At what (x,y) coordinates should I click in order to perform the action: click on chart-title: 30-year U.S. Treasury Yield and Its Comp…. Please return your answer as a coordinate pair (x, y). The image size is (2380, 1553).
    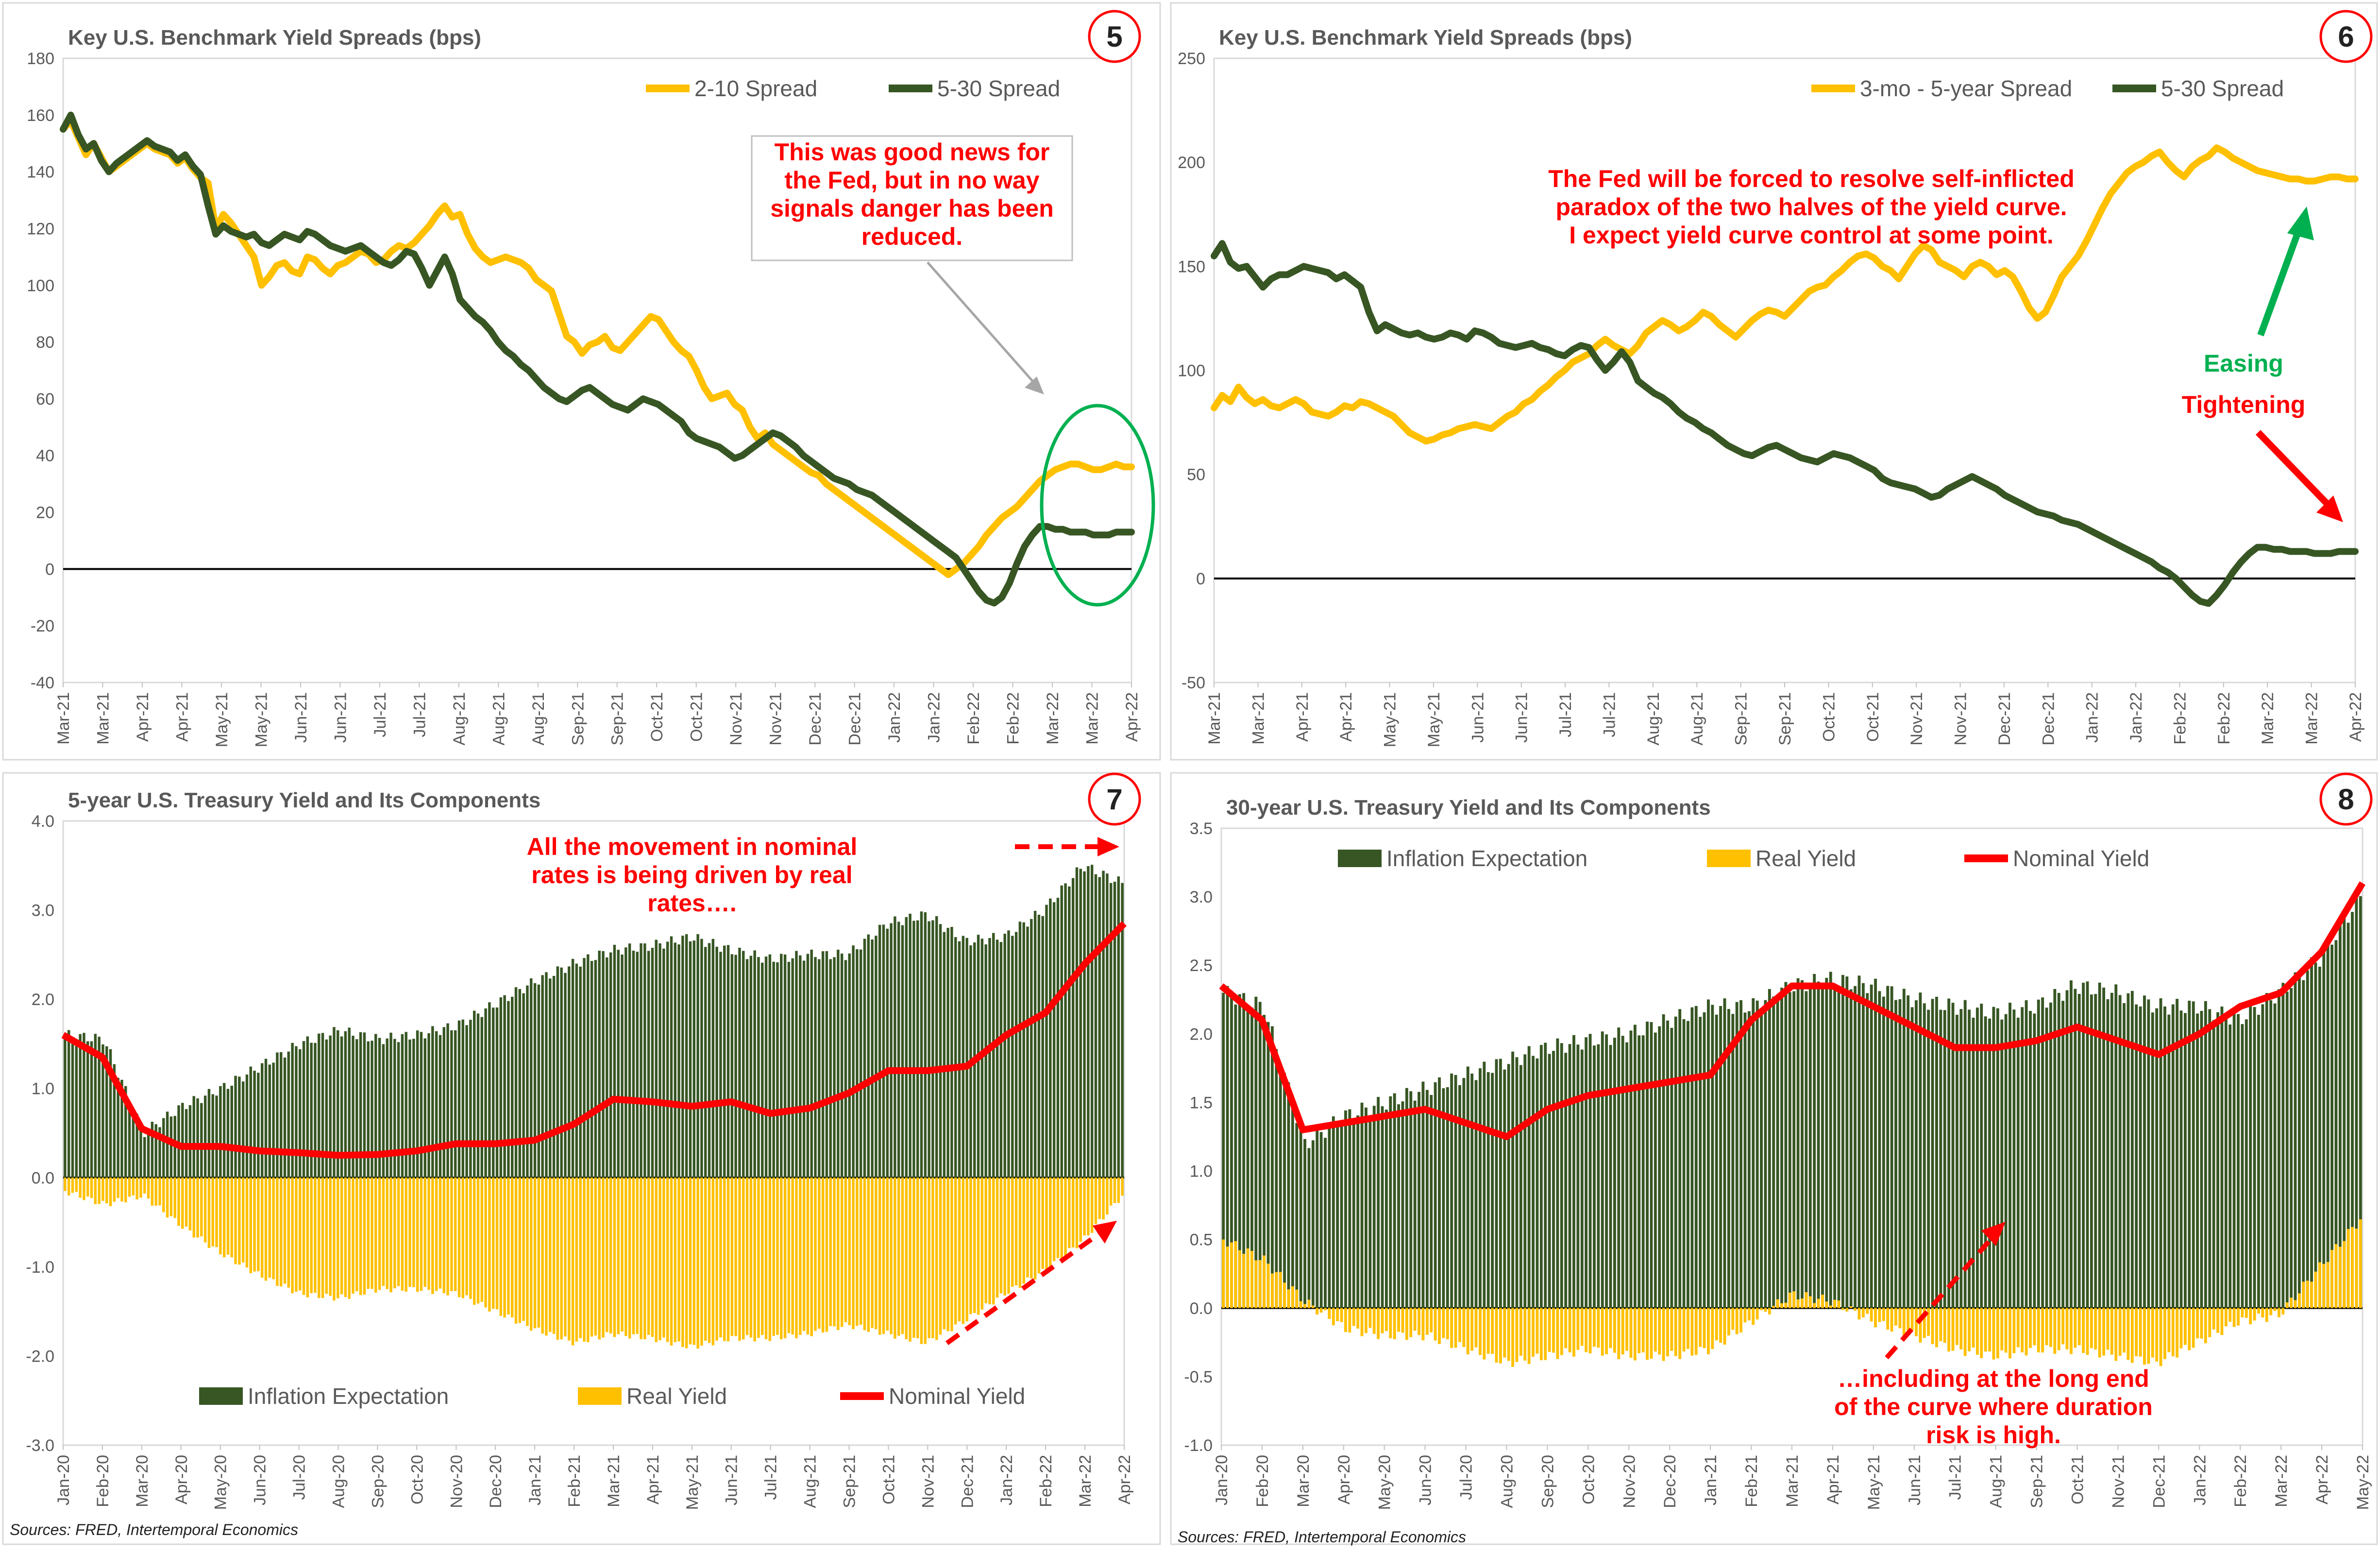
    Looking at the image, I should click on (1468, 808).